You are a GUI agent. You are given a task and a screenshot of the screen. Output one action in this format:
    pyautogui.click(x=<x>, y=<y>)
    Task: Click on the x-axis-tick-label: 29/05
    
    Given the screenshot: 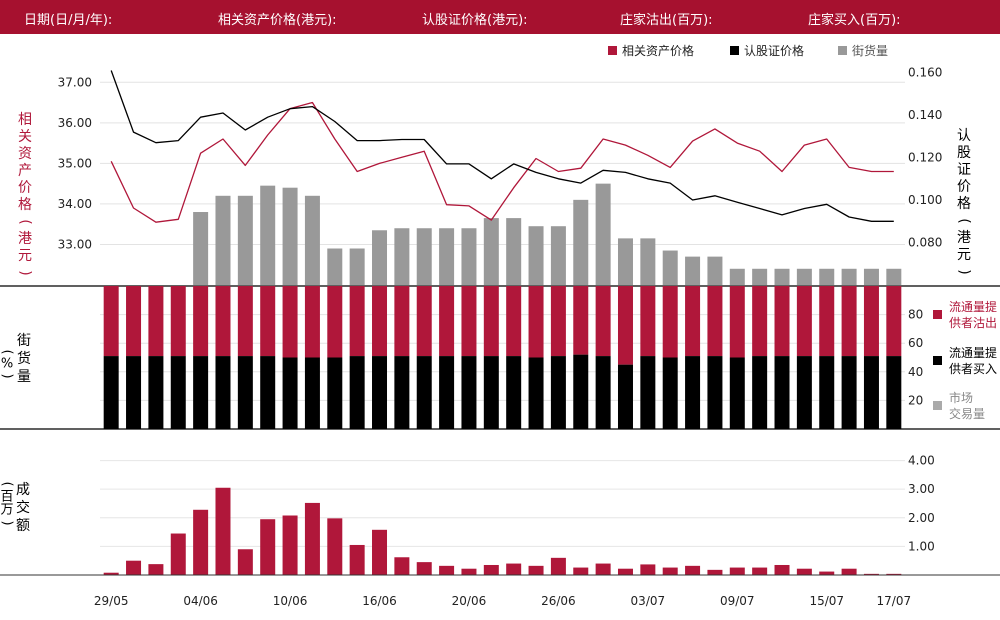 What is the action you would take?
    pyautogui.click(x=111, y=601)
    